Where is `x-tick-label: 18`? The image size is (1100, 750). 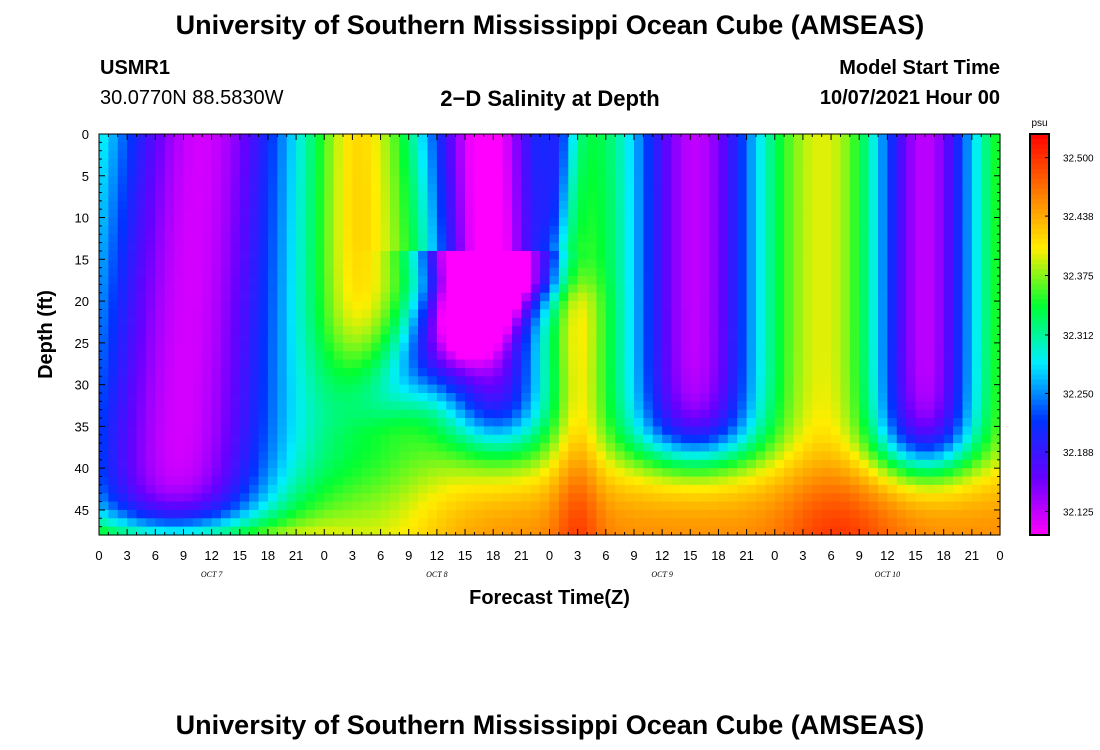 x-tick-label: 18 is located at coordinates (718, 555).